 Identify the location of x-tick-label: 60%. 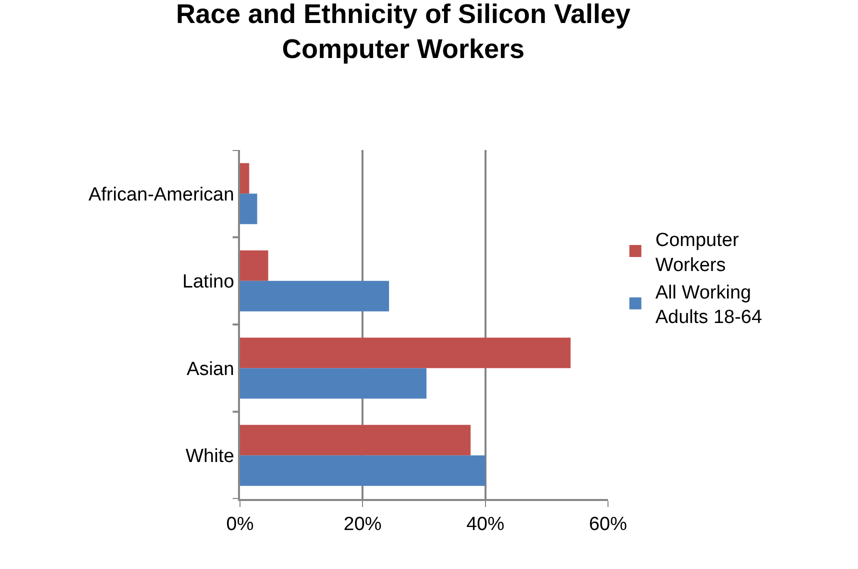
(608, 524).